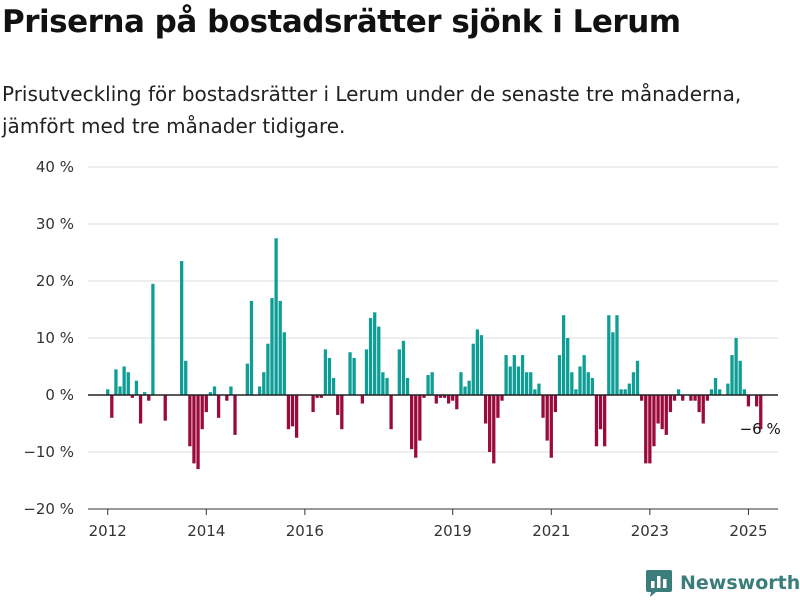  I want to click on brand-logo: Newsworthy, so click(722, 583).